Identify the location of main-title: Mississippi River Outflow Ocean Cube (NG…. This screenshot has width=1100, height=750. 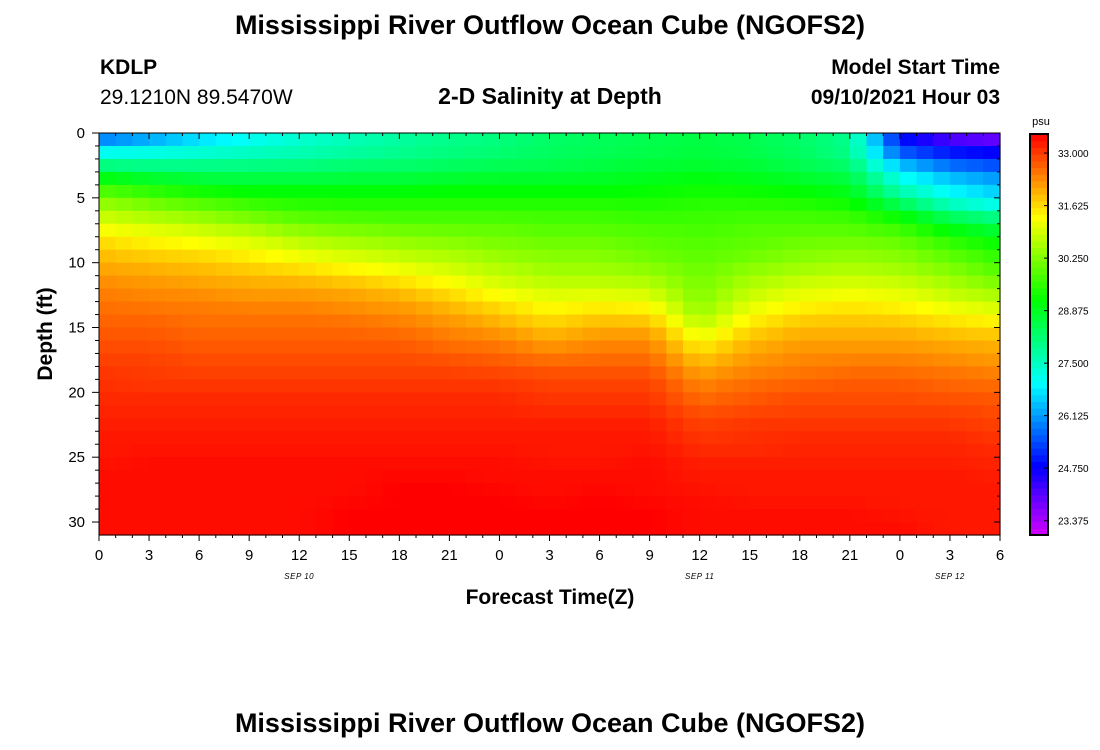
(550, 25).